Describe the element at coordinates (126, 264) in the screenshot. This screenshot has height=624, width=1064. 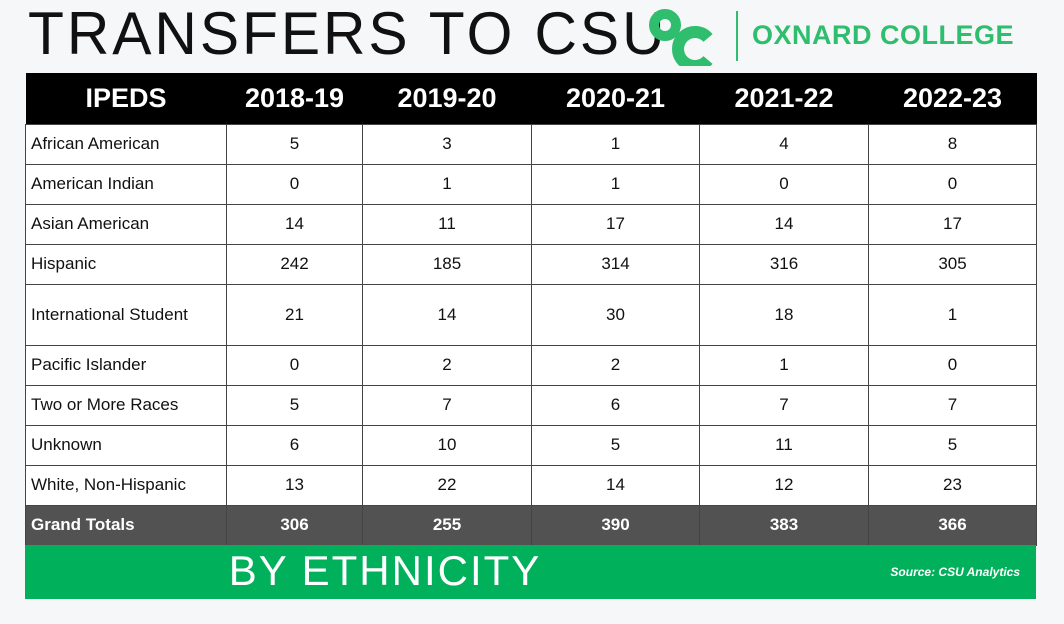
I see `row-label: Hispanic` at that location.